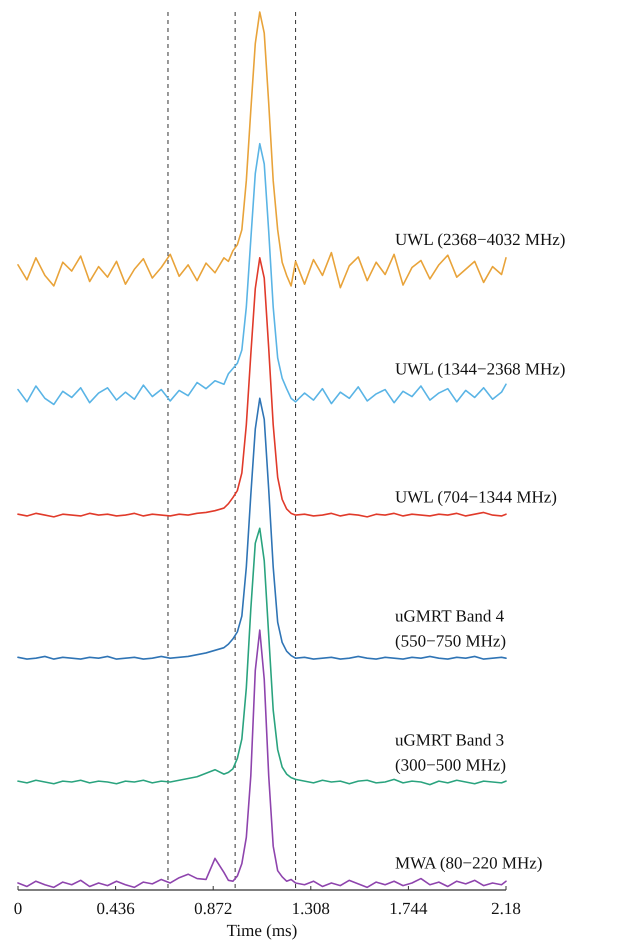 The width and height of the screenshot is (618, 942). What do you see at coordinates (18, 908) in the screenshot?
I see `x-tick-label: 0` at bounding box center [18, 908].